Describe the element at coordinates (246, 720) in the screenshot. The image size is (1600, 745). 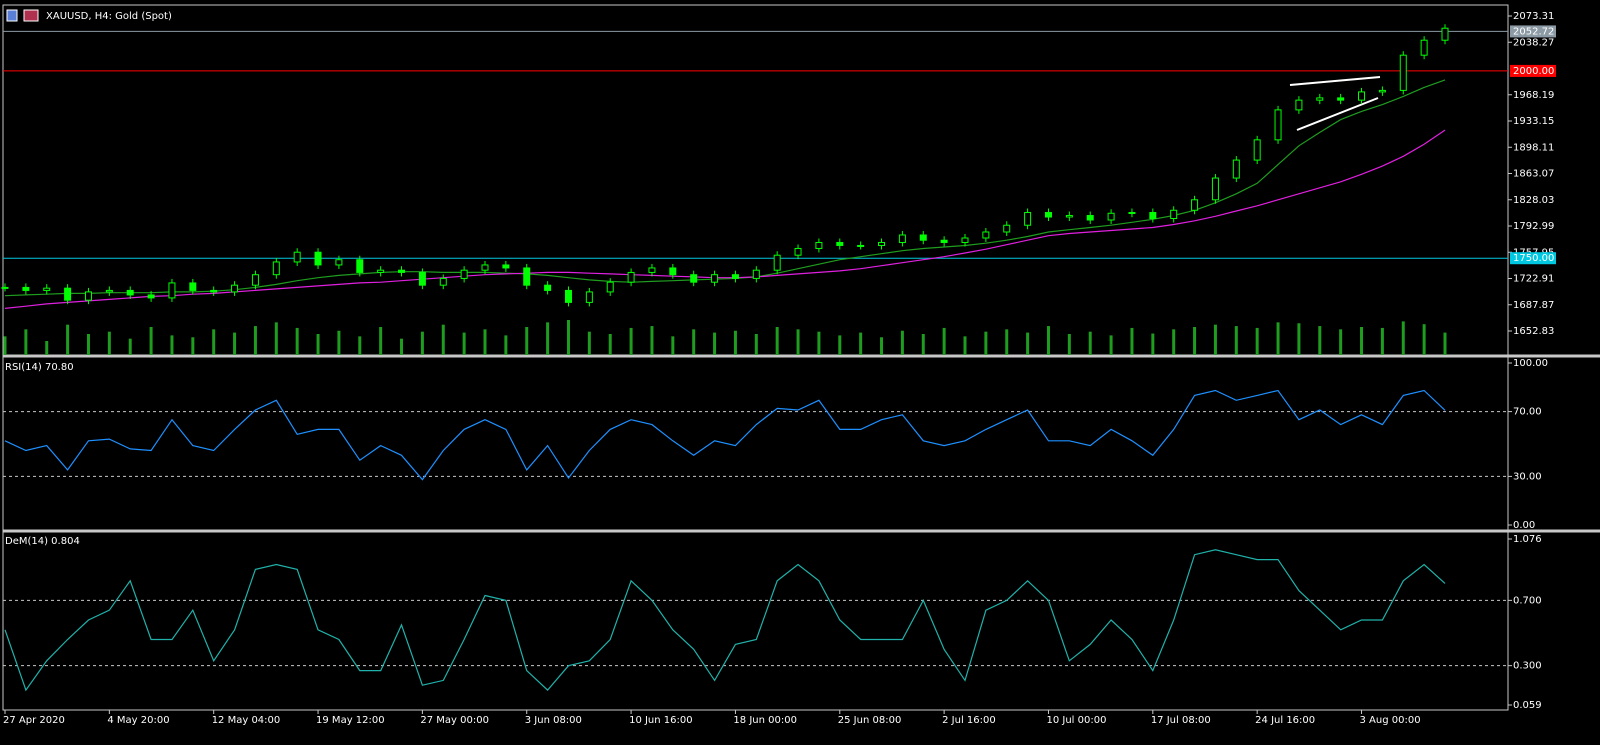
I see `x-tick-label: 12 May 04:00` at that location.